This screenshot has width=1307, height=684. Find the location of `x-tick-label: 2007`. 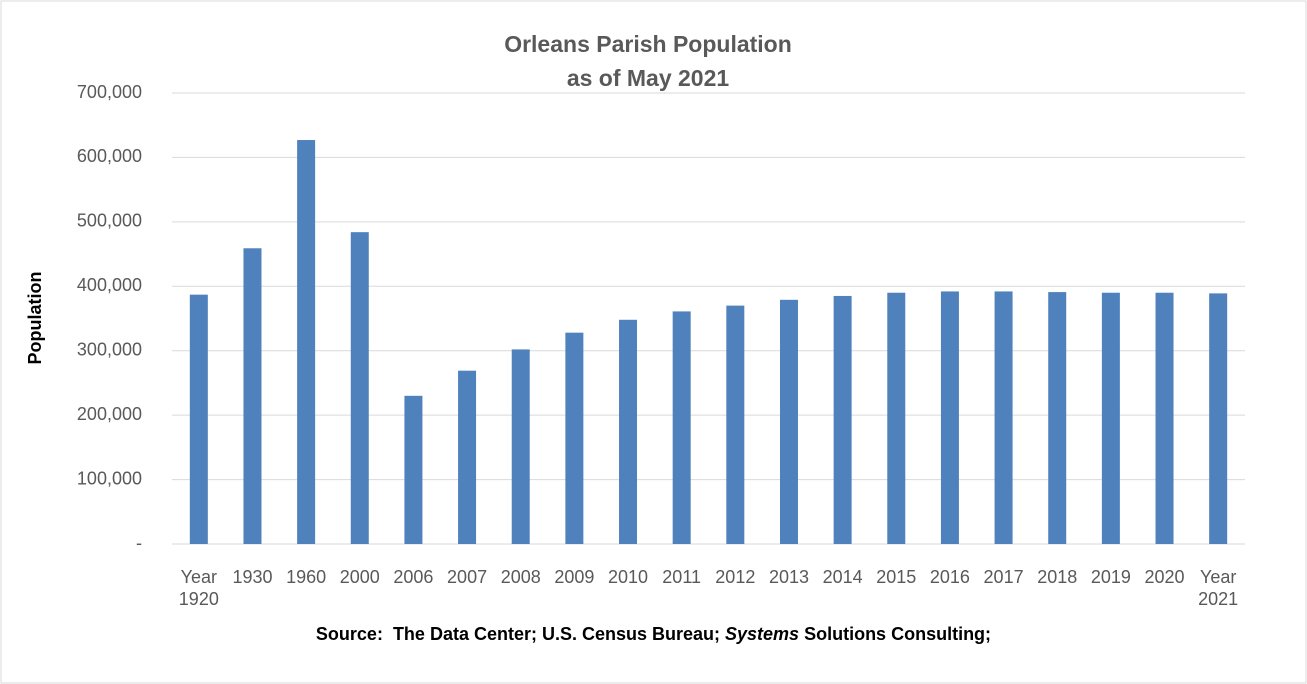

x-tick-label: 2007 is located at coordinates (467, 577).